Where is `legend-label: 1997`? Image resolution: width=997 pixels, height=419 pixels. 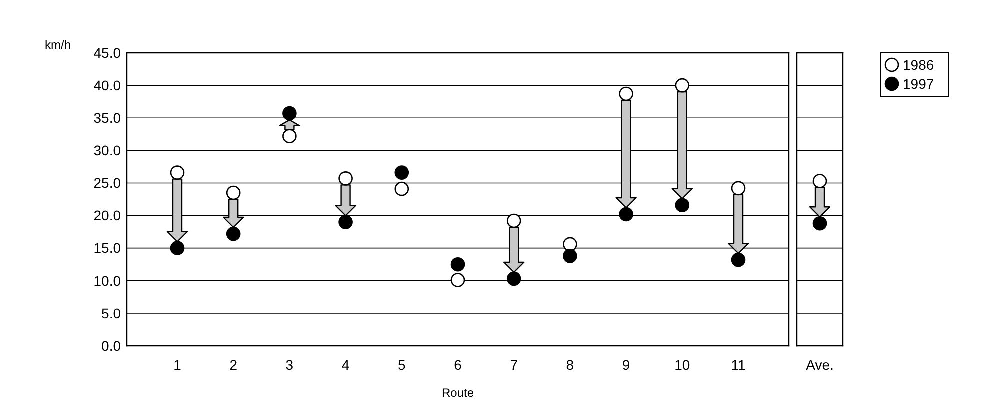 legend-label: 1997 is located at coordinates (918, 84).